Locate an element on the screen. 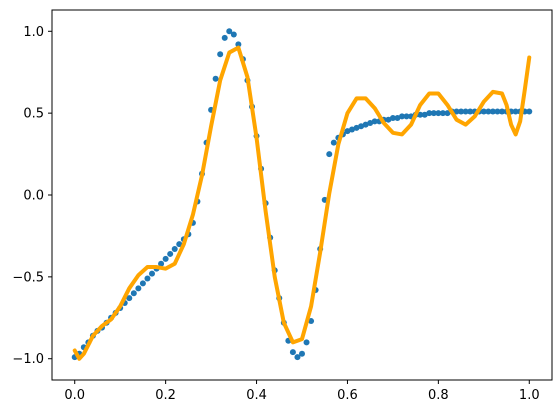 The width and height of the screenshot is (559, 413). x-tick-label: 0.6 is located at coordinates (347, 395).